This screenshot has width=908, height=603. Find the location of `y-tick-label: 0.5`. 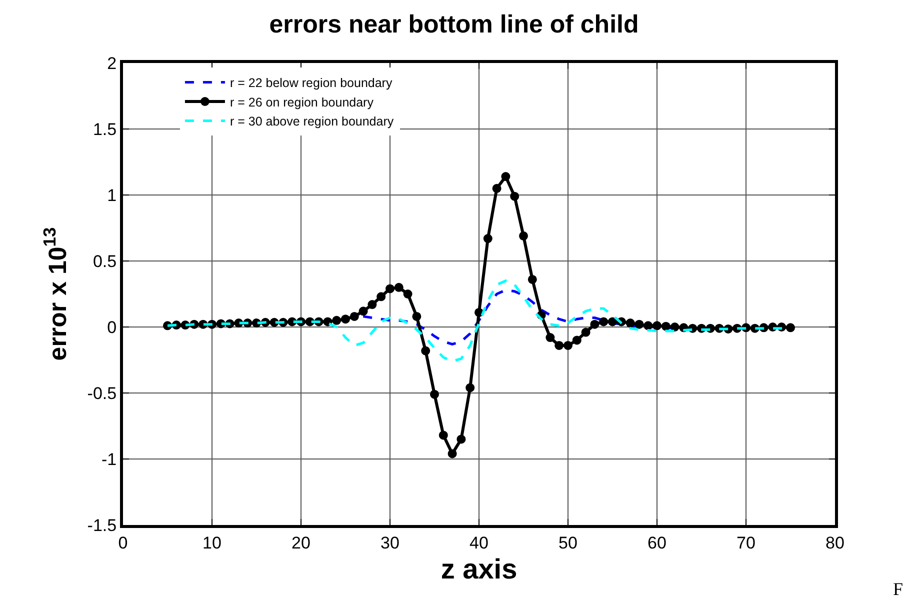

y-tick-label: 0.5 is located at coordinates (104, 261).